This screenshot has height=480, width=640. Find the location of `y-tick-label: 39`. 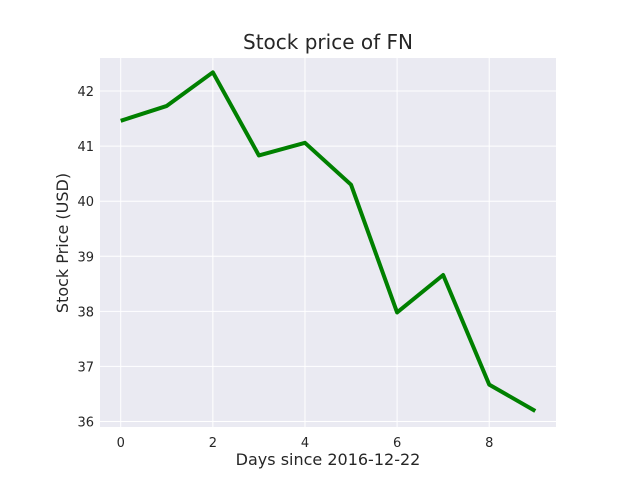

y-tick-label: 39 is located at coordinates (85, 257).